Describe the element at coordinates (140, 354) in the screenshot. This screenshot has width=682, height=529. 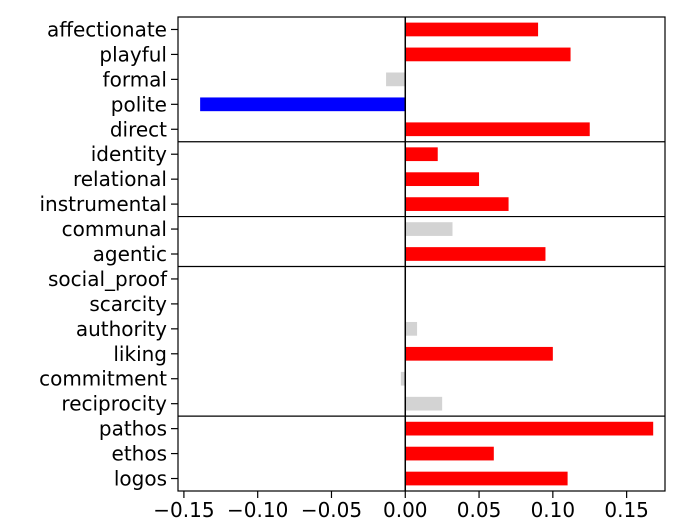
I see `y-tick-label: liking` at that location.